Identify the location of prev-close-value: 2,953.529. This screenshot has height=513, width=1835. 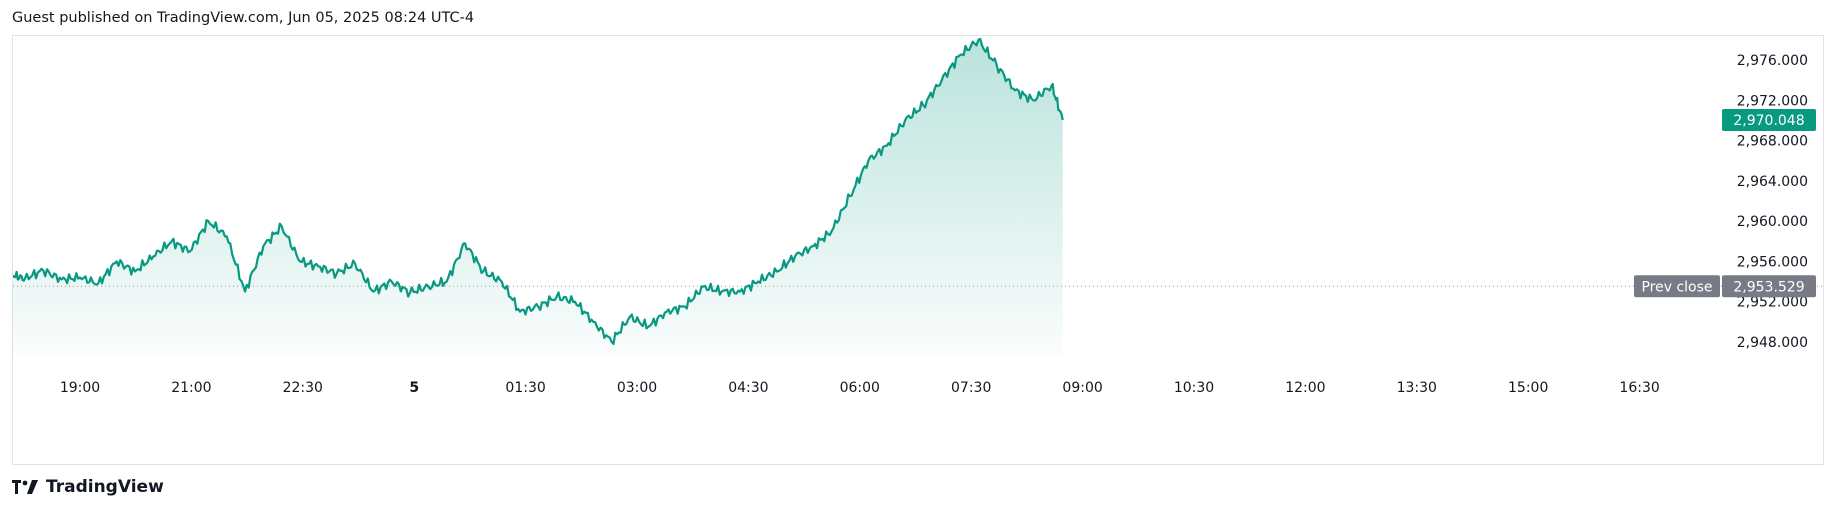
(1768, 287).